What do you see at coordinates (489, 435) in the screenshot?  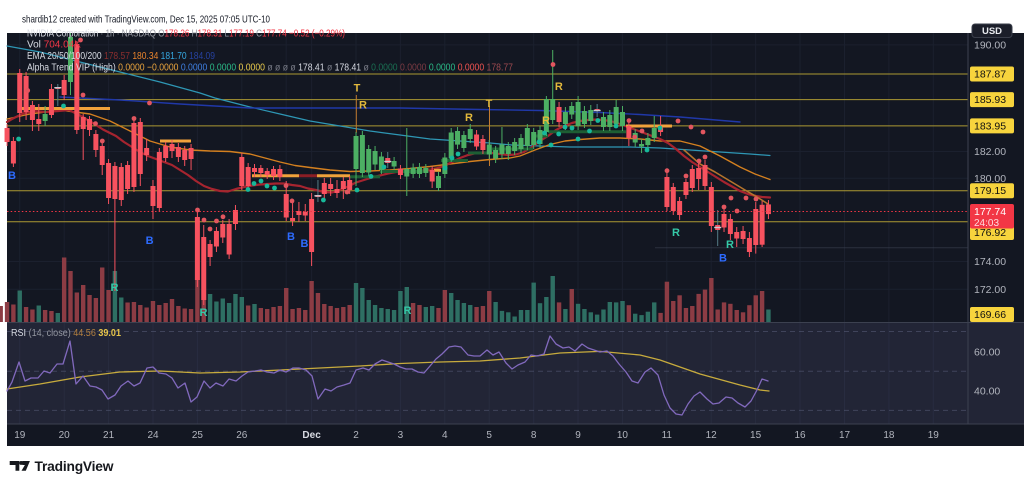 I see `svg-text: 5` at bounding box center [489, 435].